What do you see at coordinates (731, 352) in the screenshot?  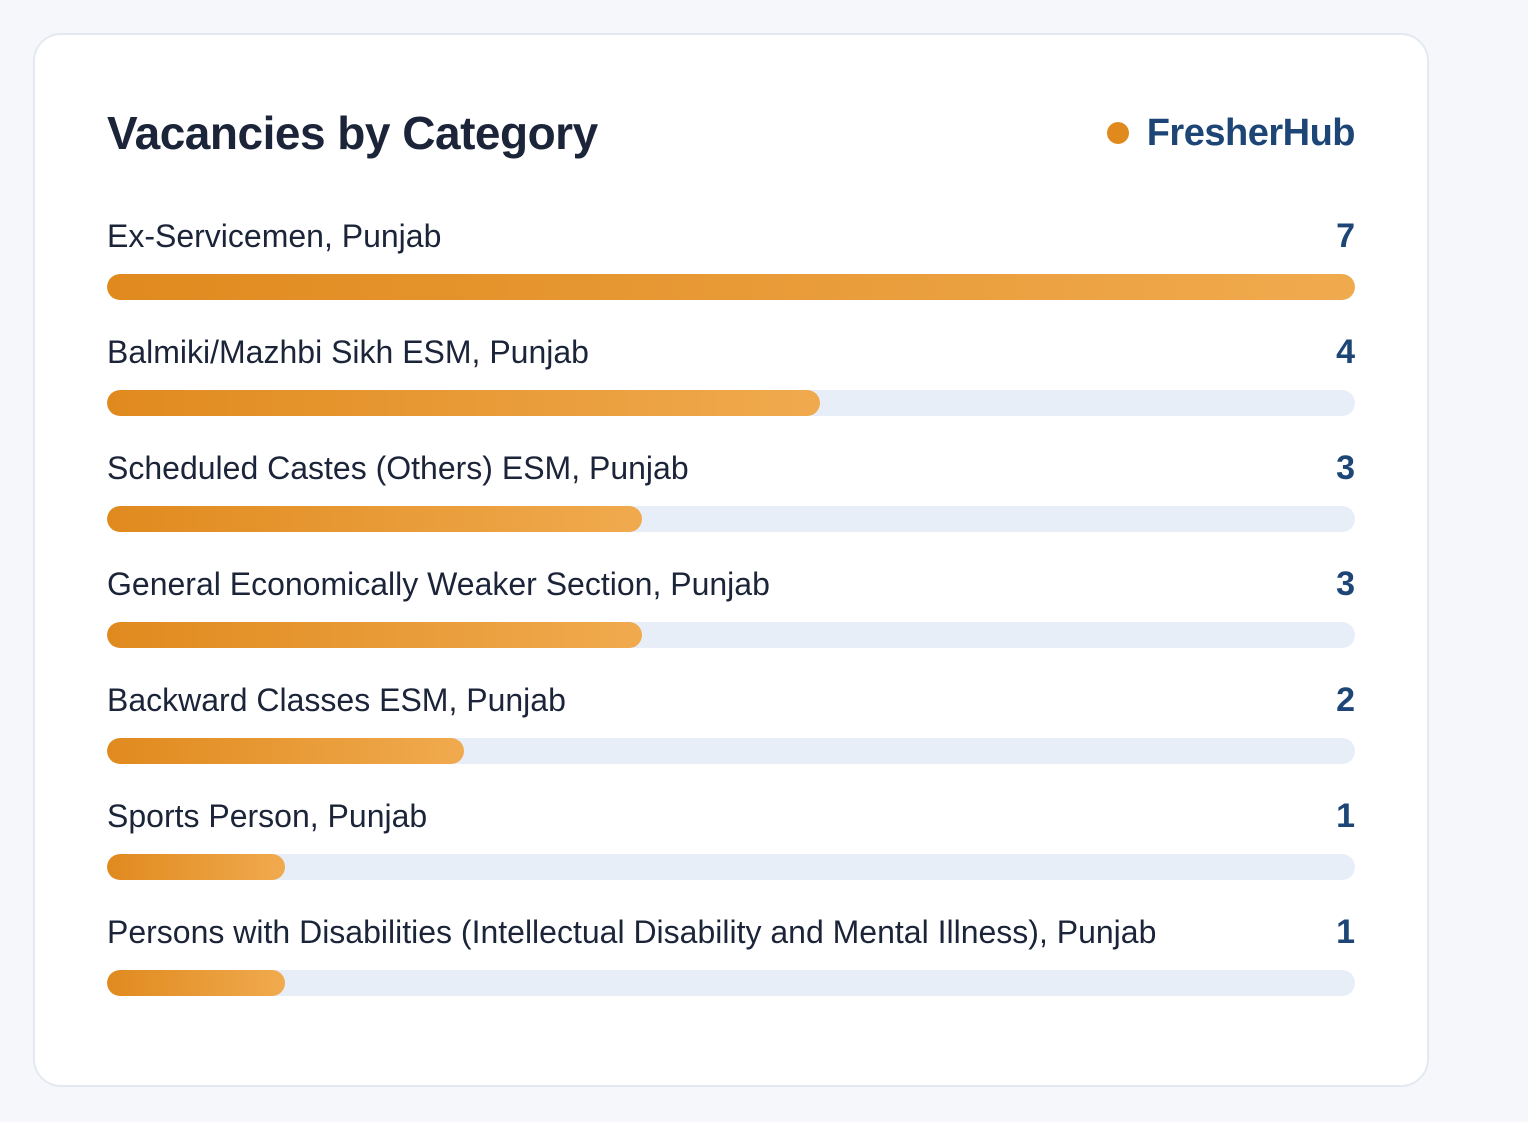 I see `bar-row-header: Balmiki/Mazhbi Sikh ESM, Punjab 4` at bounding box center [731, 352].